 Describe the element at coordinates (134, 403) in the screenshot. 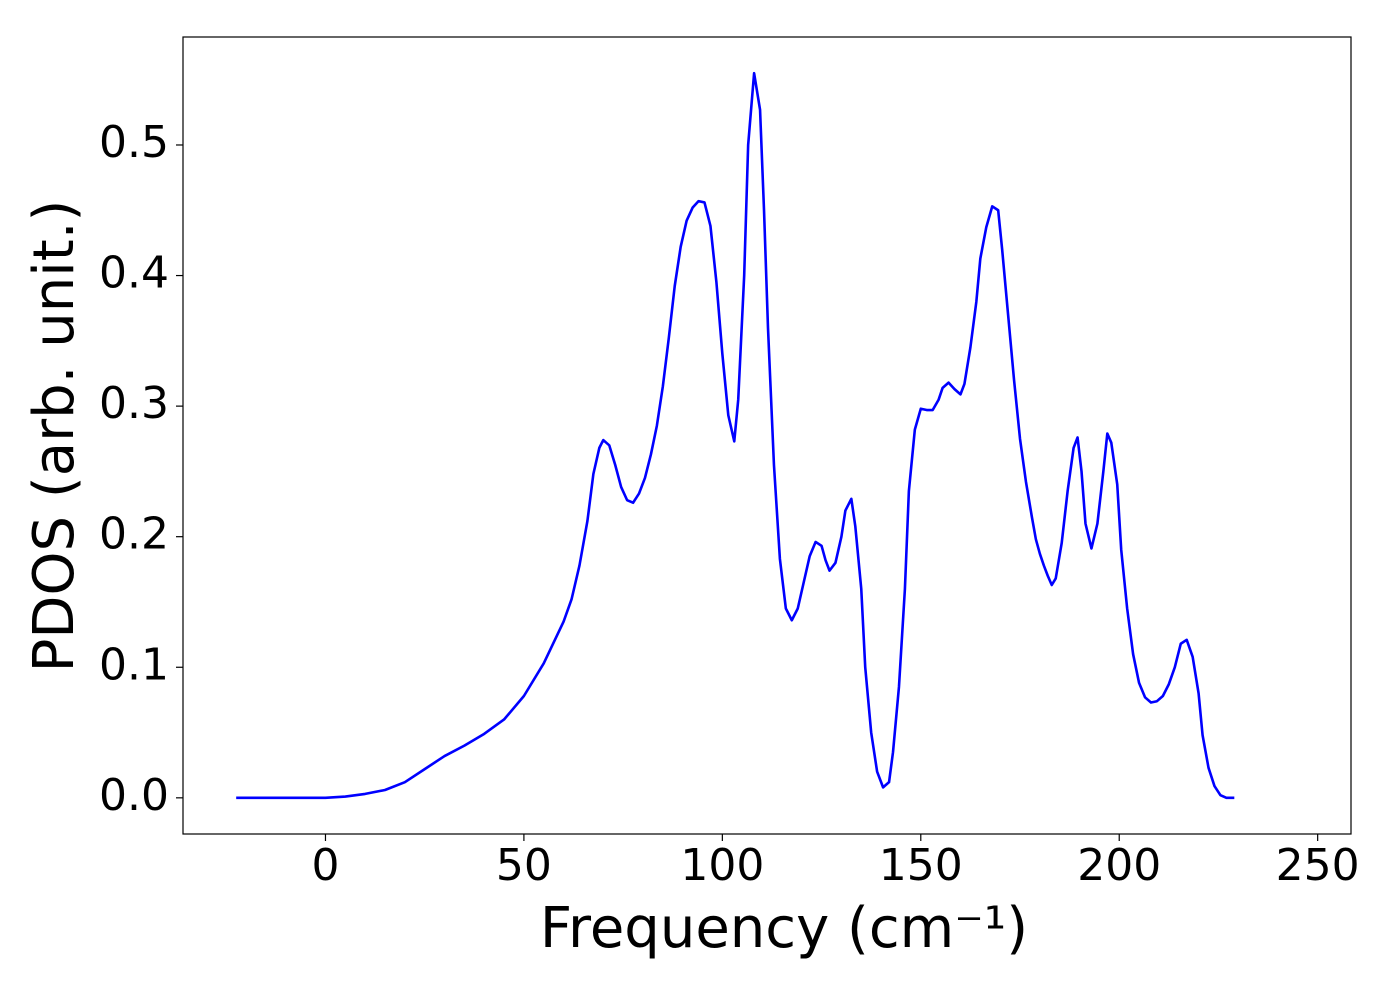

I see `y-tick-label: 0.3` at that location.